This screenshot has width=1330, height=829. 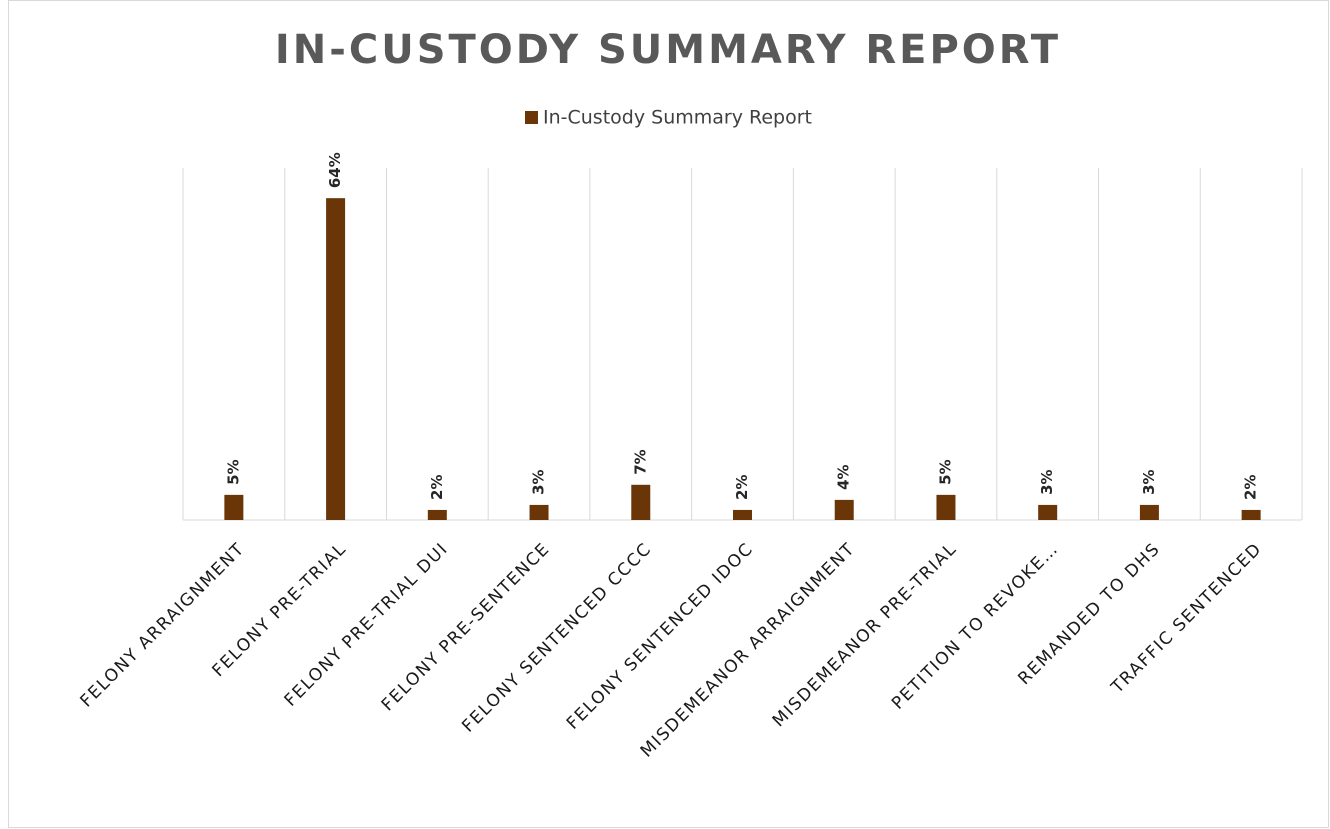 I want to click on data-label: 64%, so click(x=335, y=170).